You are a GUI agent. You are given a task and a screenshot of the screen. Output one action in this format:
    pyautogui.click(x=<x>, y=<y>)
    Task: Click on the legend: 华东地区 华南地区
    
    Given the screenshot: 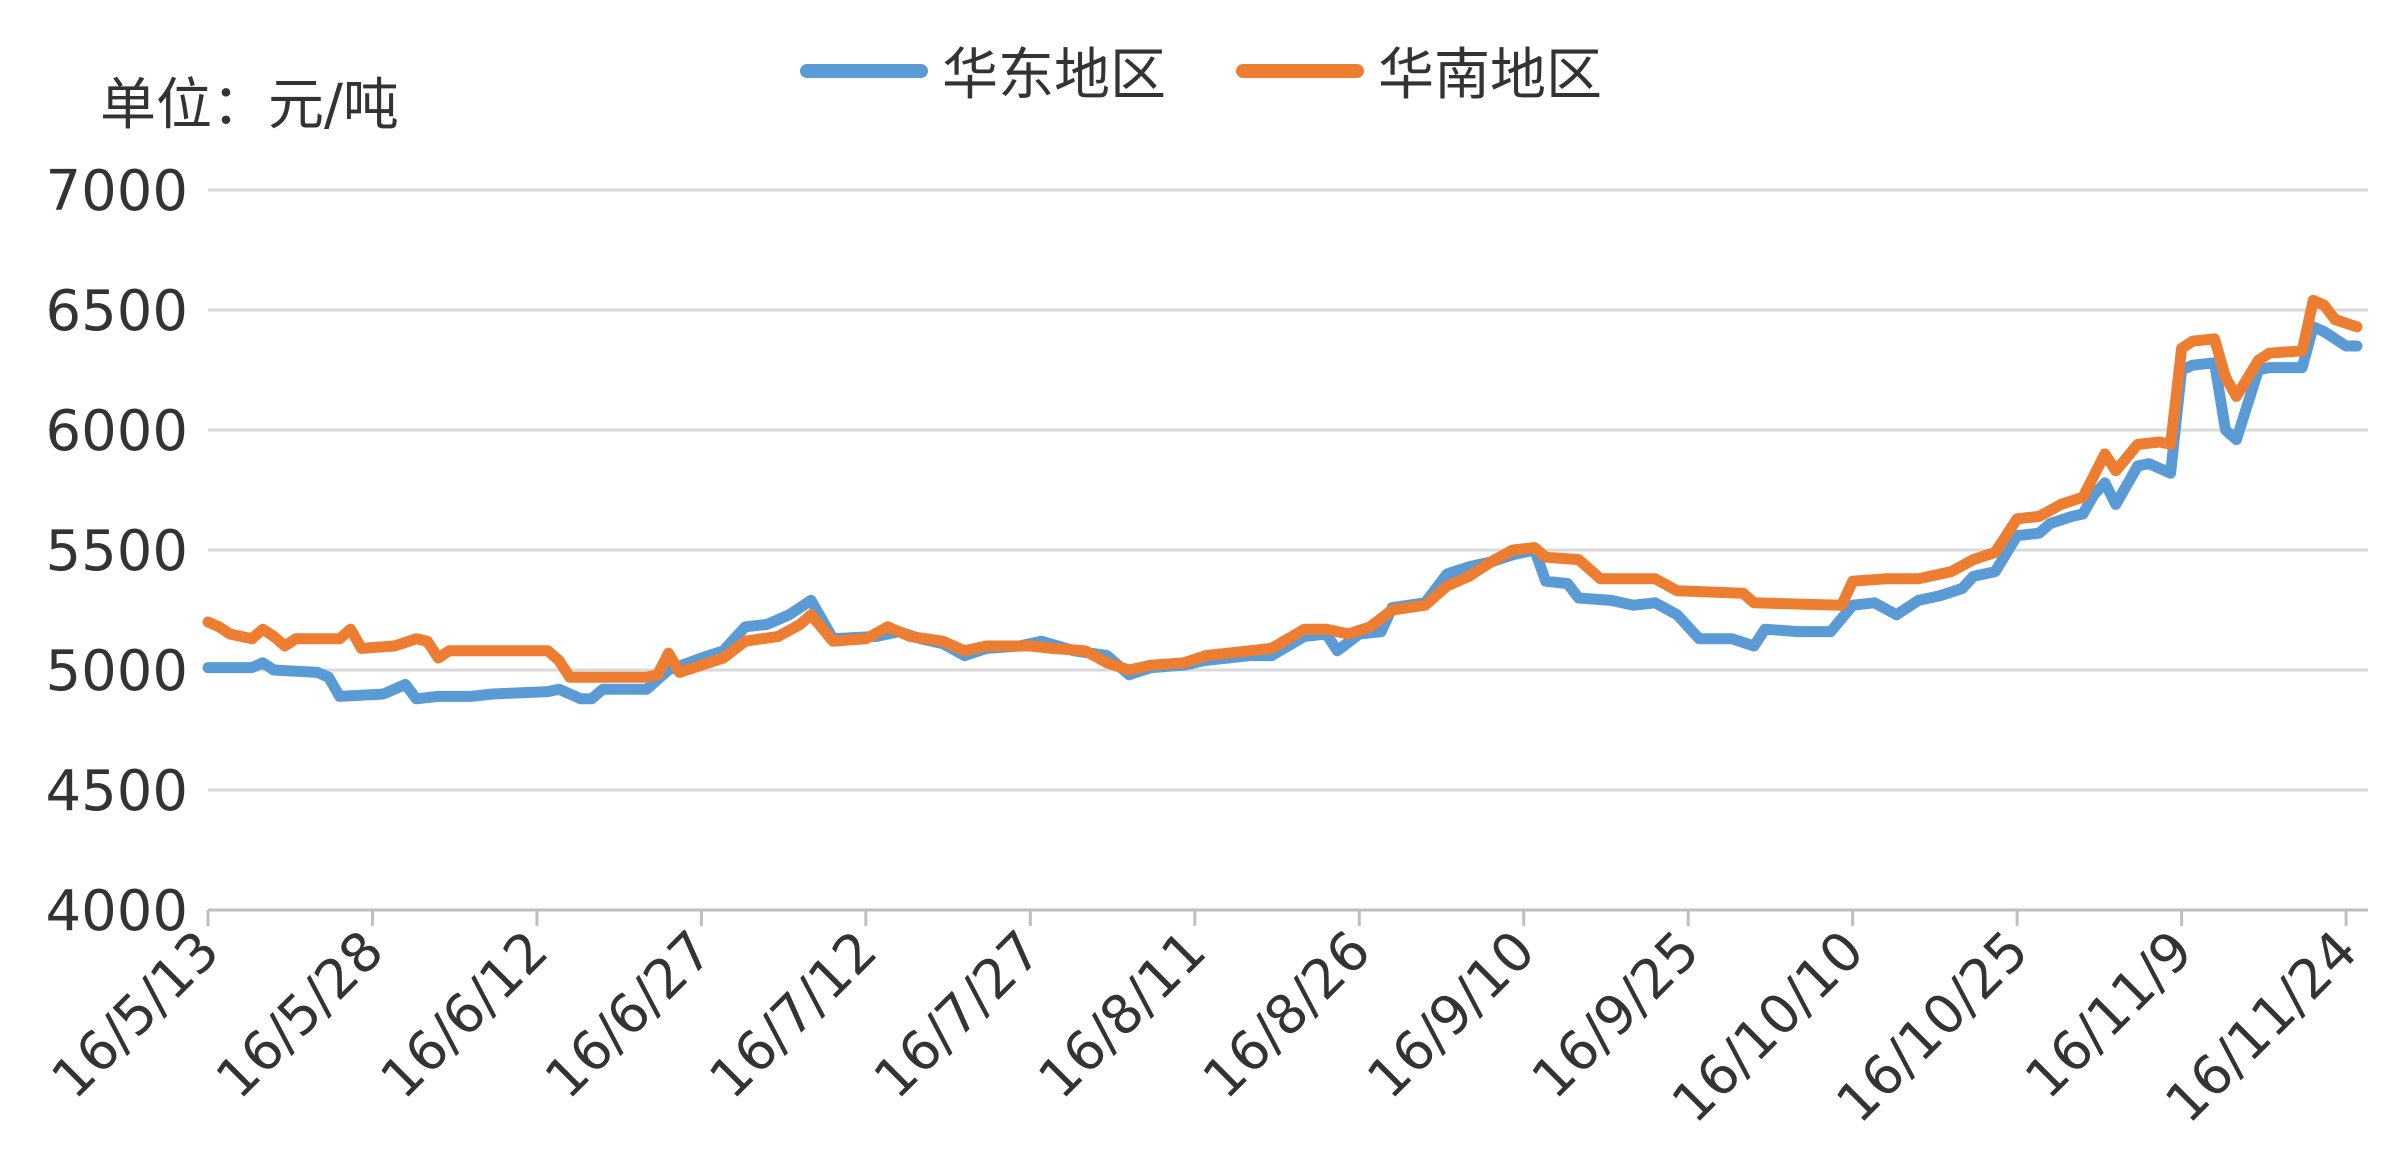 What is the action you would take?
    pyautogui.click(x=1236, y=70)
    